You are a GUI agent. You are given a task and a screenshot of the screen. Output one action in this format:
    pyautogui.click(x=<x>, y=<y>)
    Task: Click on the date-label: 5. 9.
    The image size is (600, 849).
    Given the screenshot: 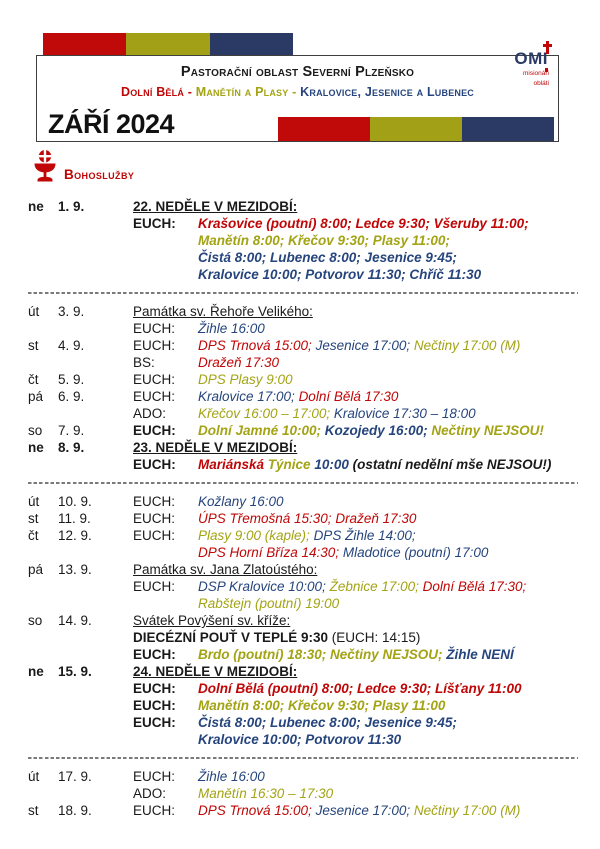 What is the action you would take?
    pyautogui.click(x=71, y=379)
    